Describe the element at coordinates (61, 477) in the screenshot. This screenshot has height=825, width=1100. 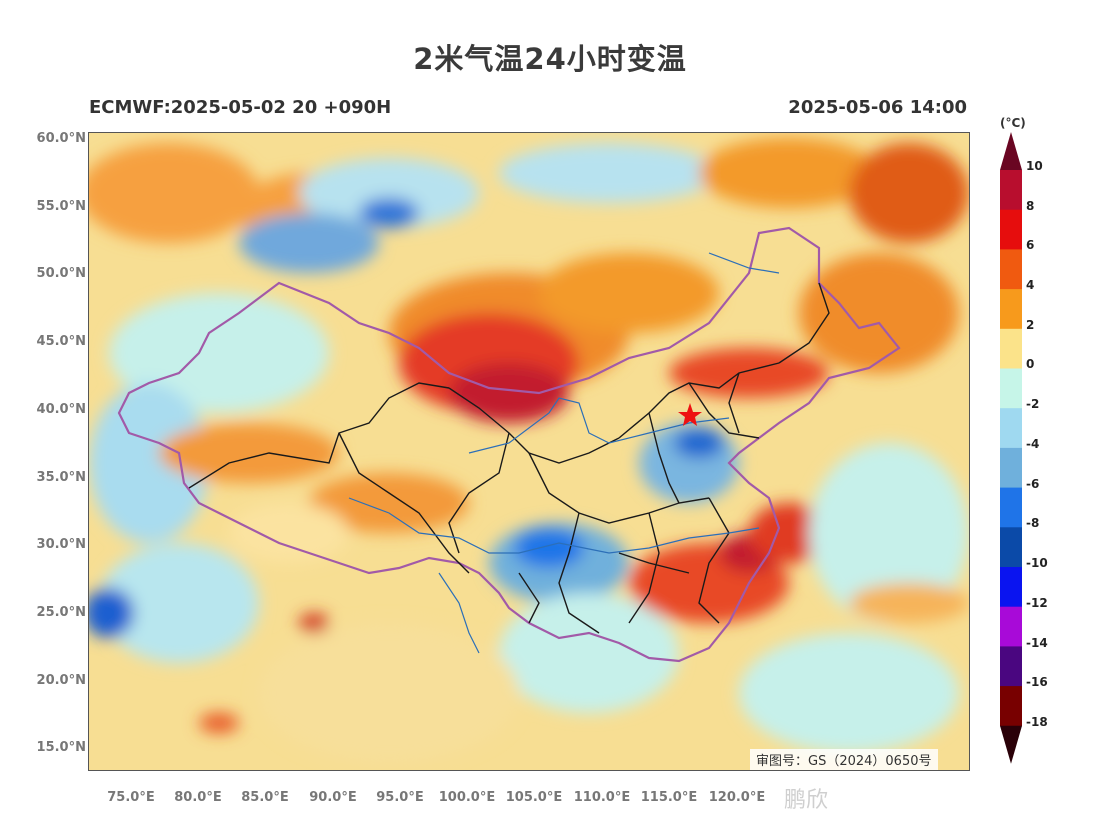
I see `lat-label-35: 35.0°N` at that location.